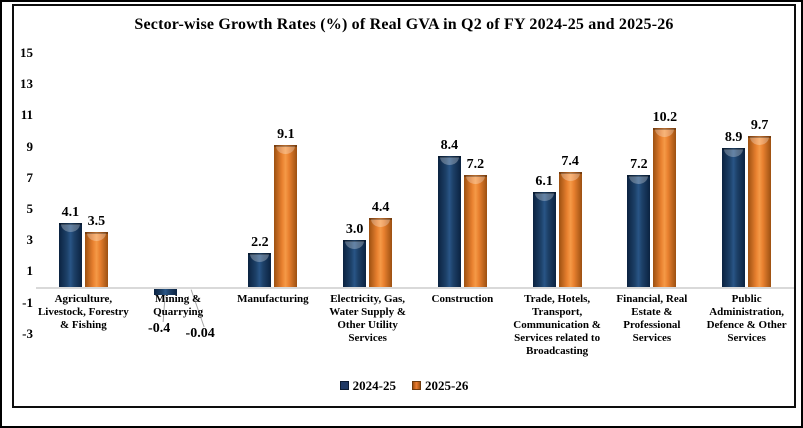  Describe the element at coordinates (30, 177) in the screenshot. I see `y-axis-tick: 7` at that location.